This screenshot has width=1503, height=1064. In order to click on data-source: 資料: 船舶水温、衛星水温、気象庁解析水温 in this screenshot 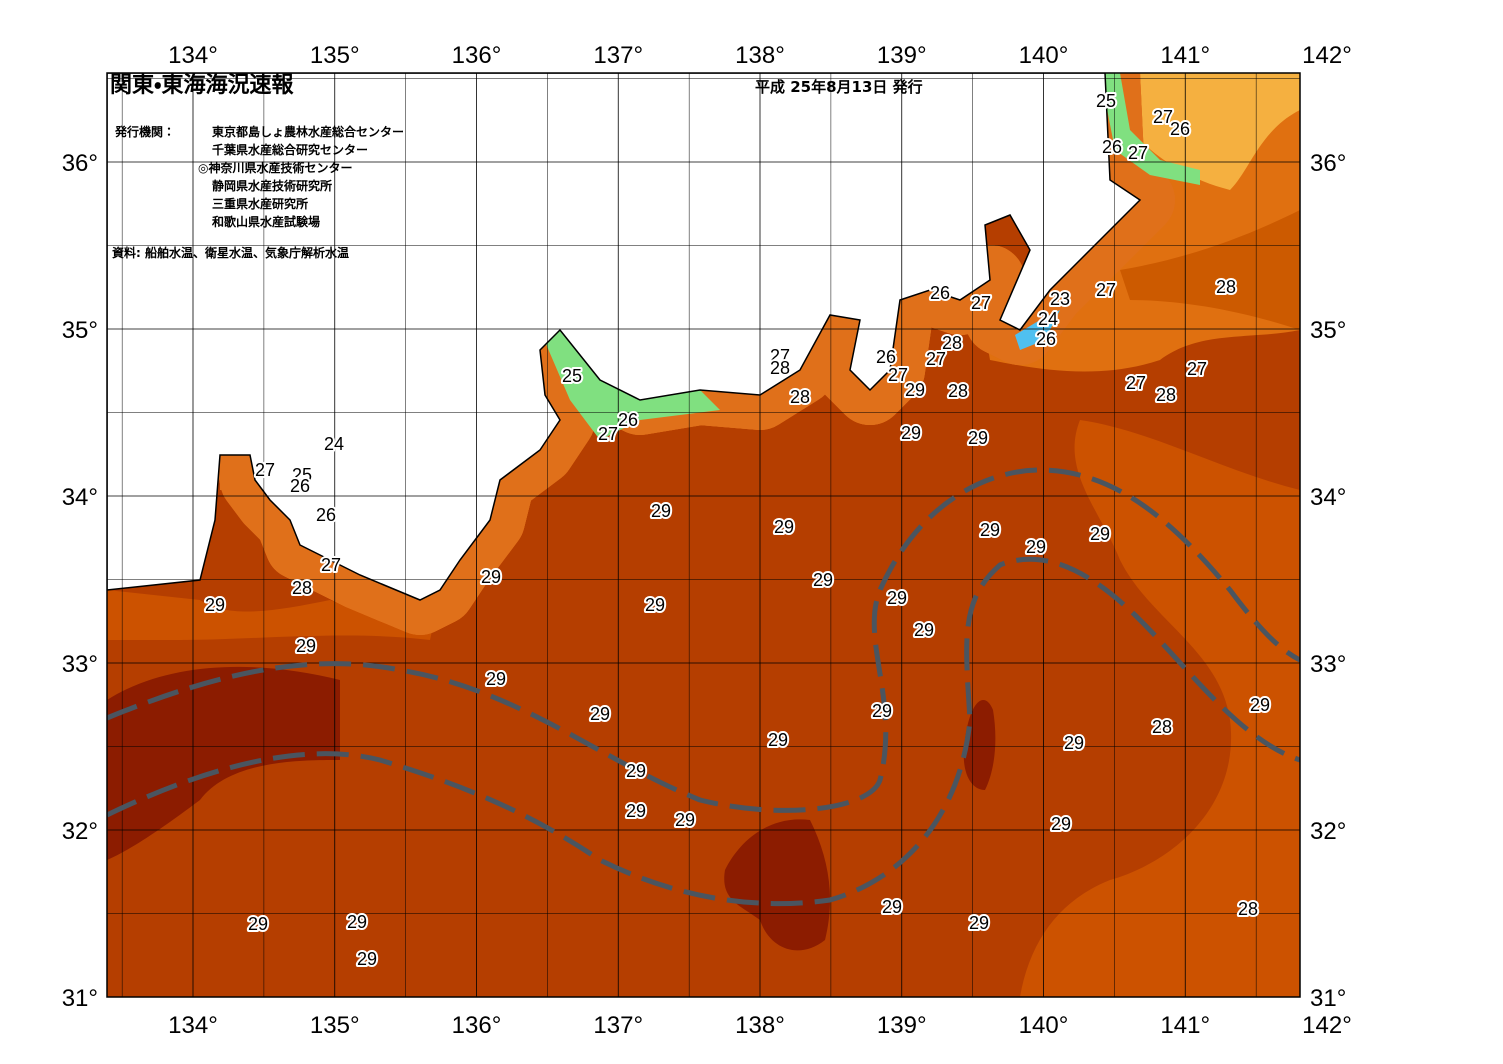, I will do `click(230, 252)`.